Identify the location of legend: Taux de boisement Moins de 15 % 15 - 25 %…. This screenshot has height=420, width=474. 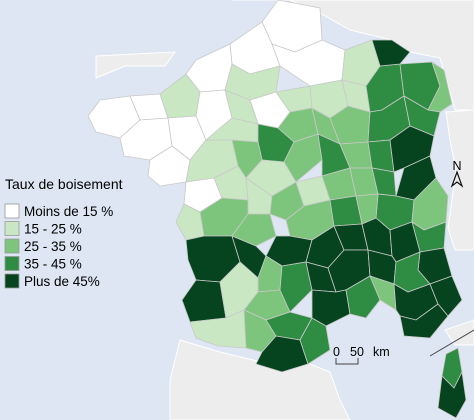
(63, 232).